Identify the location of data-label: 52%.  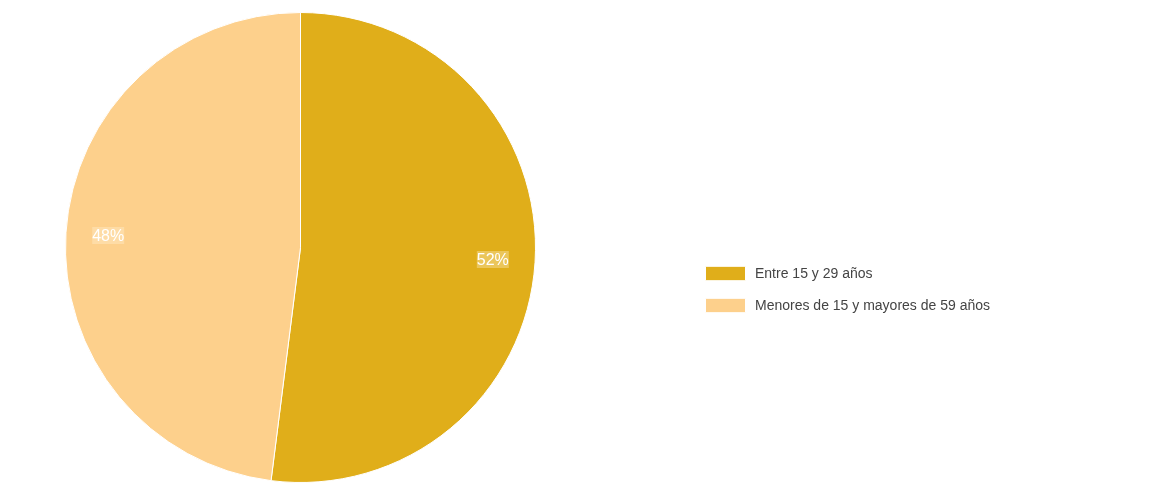
(492, 260).